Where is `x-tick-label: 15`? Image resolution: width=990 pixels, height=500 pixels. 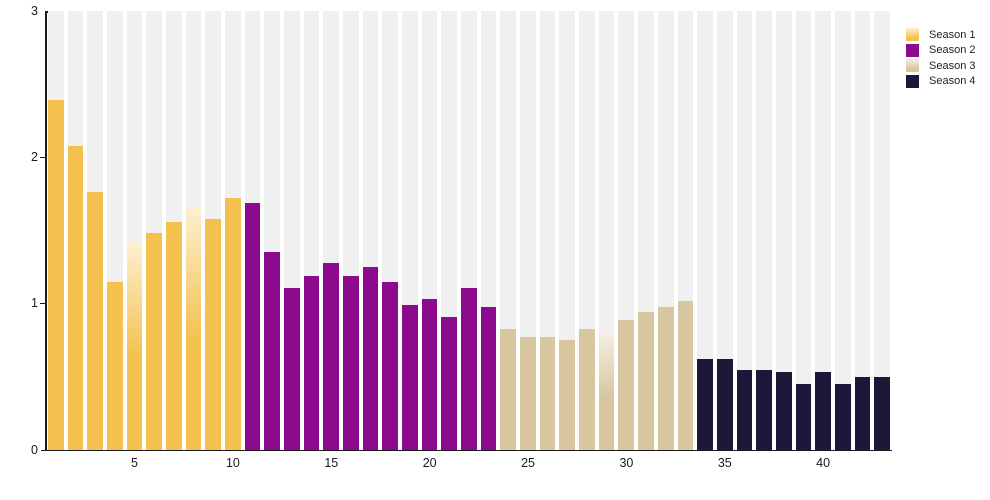
x-tick-label: 15 is located at coordinates (331, 463).